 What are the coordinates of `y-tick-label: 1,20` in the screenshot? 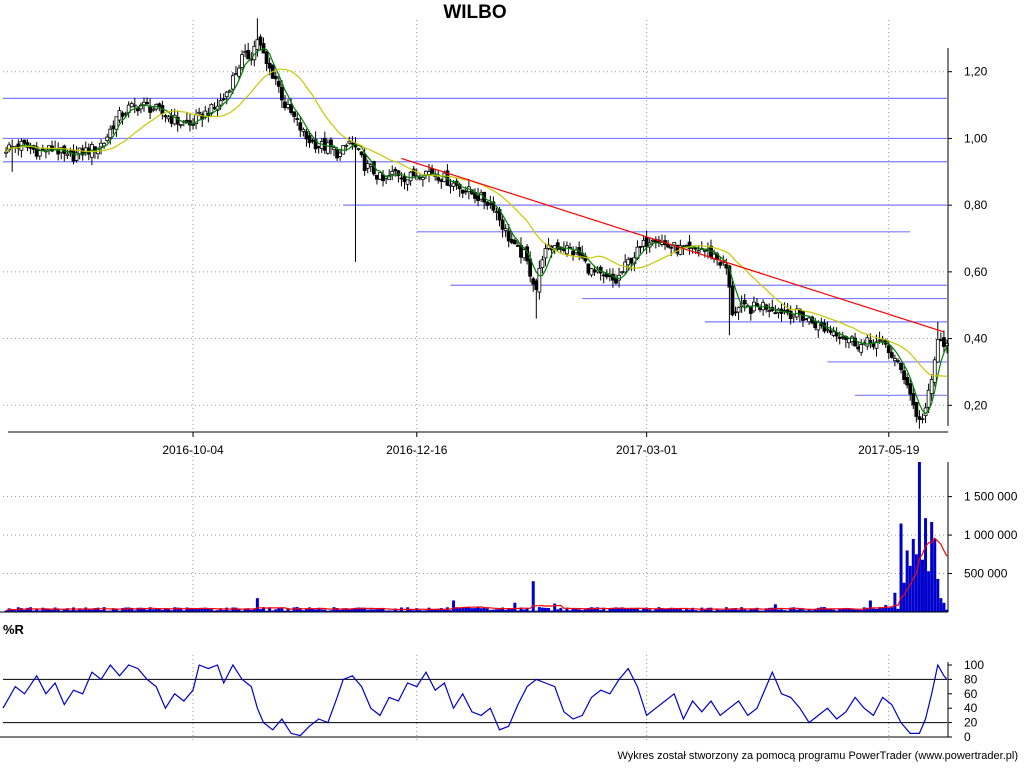 It's located at (976, 72).